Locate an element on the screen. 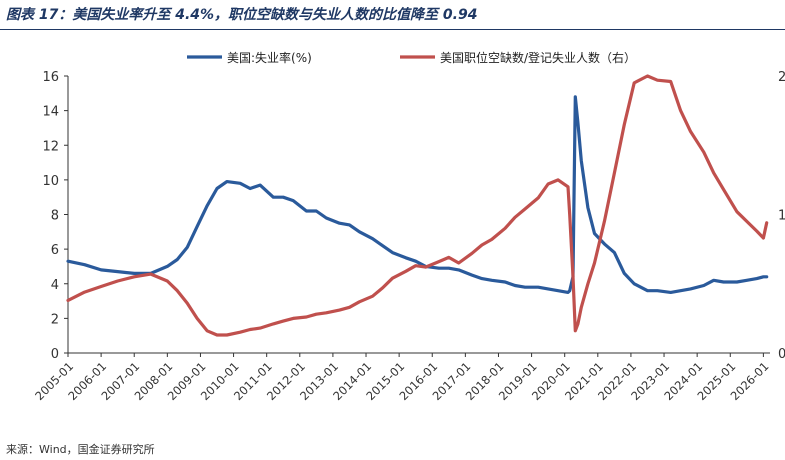 The image size is (785, 460). y-left-tick-label: 0 is located at coordinates (55, 354).